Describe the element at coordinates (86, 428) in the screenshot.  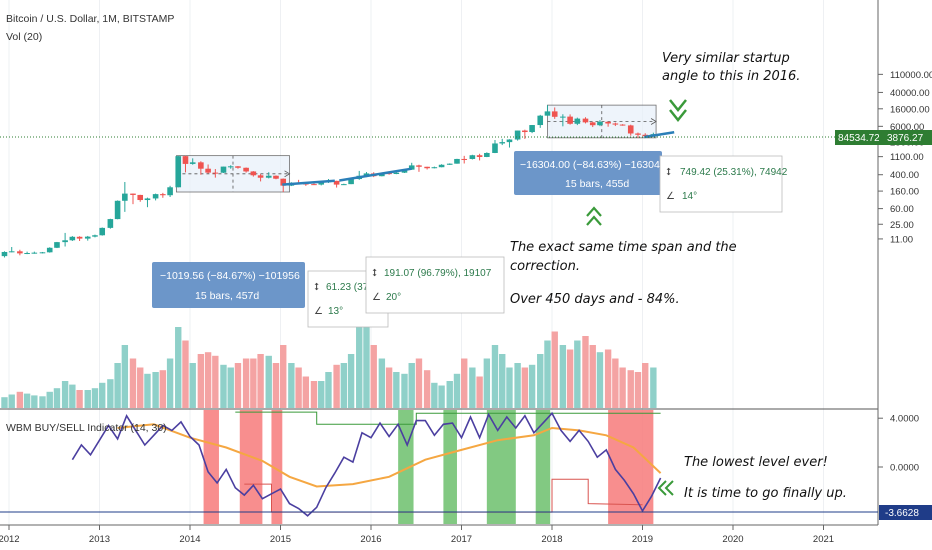
I see `indicator-legend: WBM BUY/SELL Indicator (14, 30)` at that location.